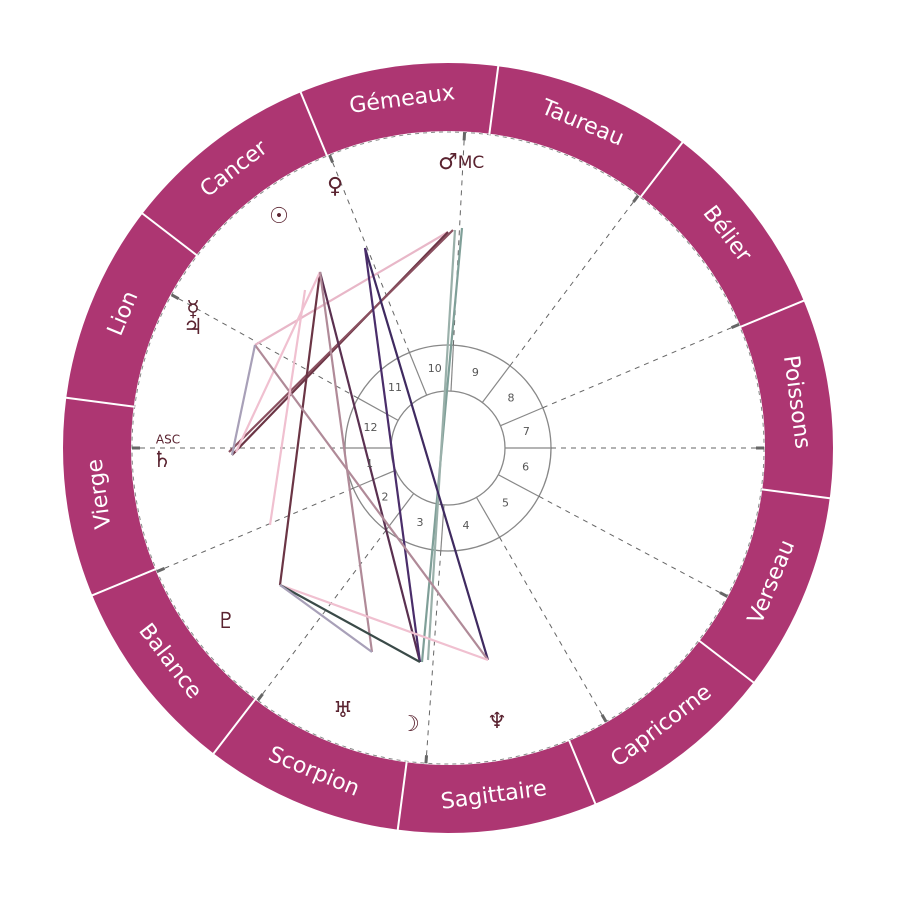 Image resolution: width=897 pixels, height=901 pixels. What do you see at coordinates (475, 372) in the screenshot?
I see `house-number: 9` at bounding box center [475, 372].